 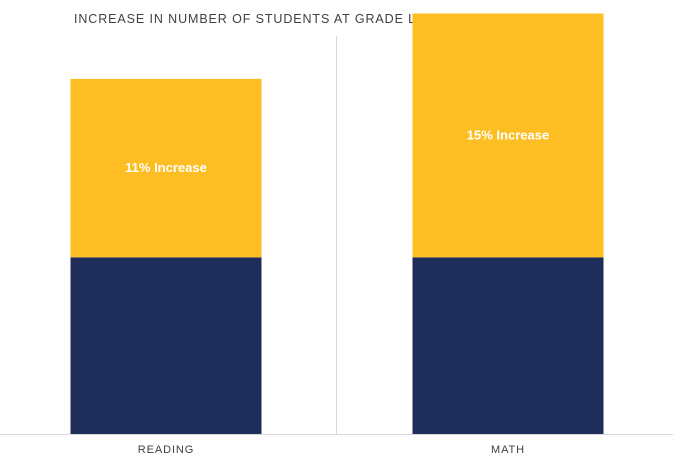 What do you see at coordinates (508, 450) in the screenshot?
I see `category-label-math: MATH` at bounding box center [508, 450].